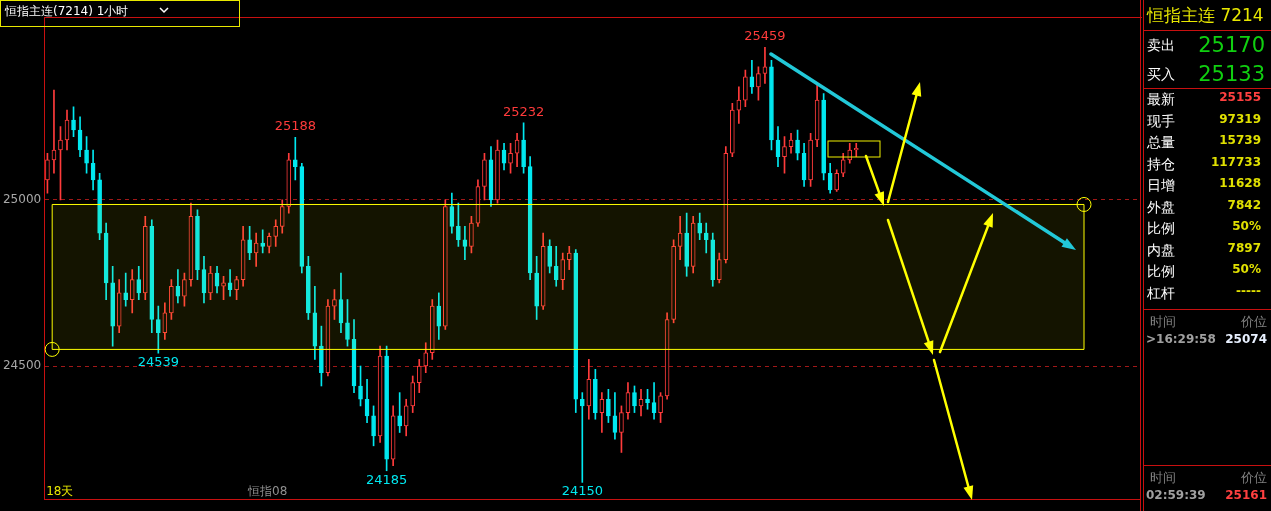 This screenshot has height=511, width=1271. Describe the element at coordinates (1240, 118) in the screenshot. I see `text: 97319` at that location.